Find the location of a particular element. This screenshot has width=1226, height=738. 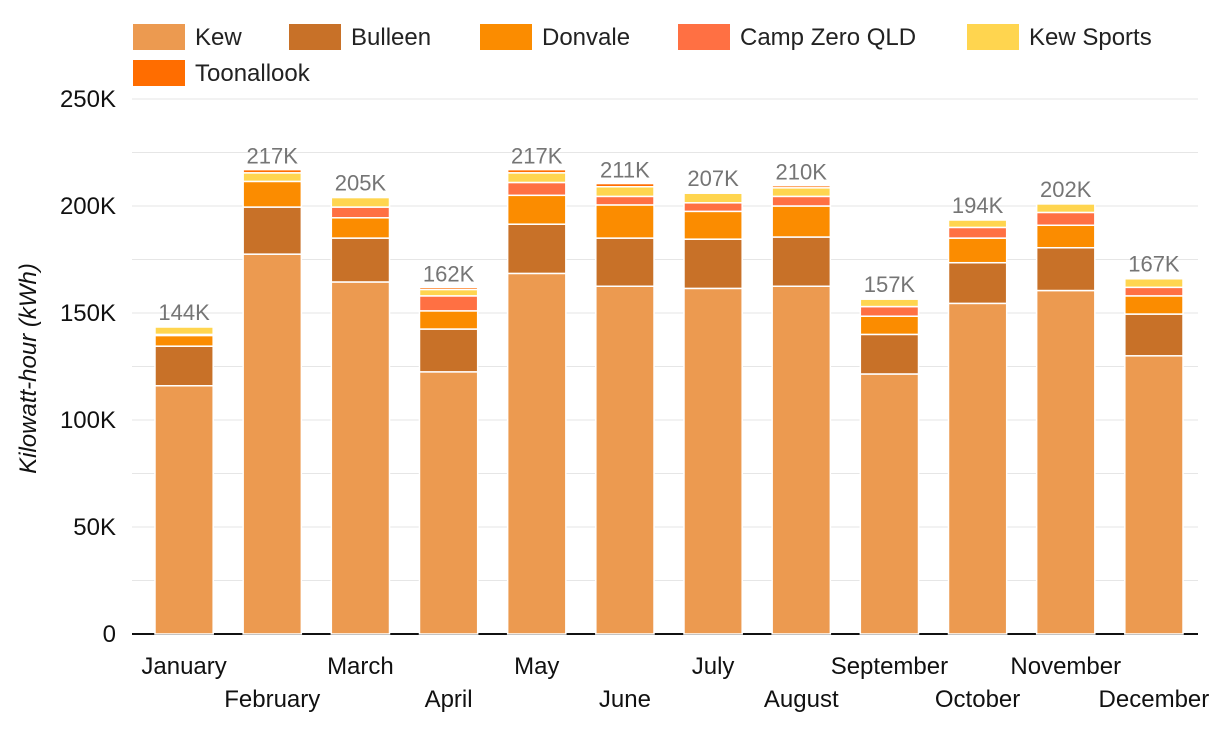

bar-stack-september is located at coordinates (889, 466).